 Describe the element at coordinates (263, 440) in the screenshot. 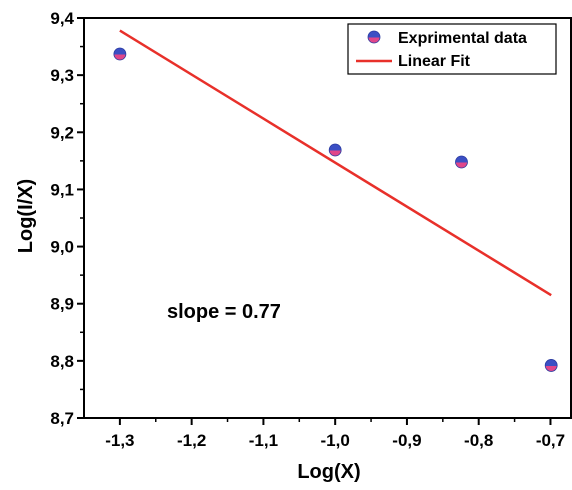

I see `x-tick-label: -1,1` at that location.